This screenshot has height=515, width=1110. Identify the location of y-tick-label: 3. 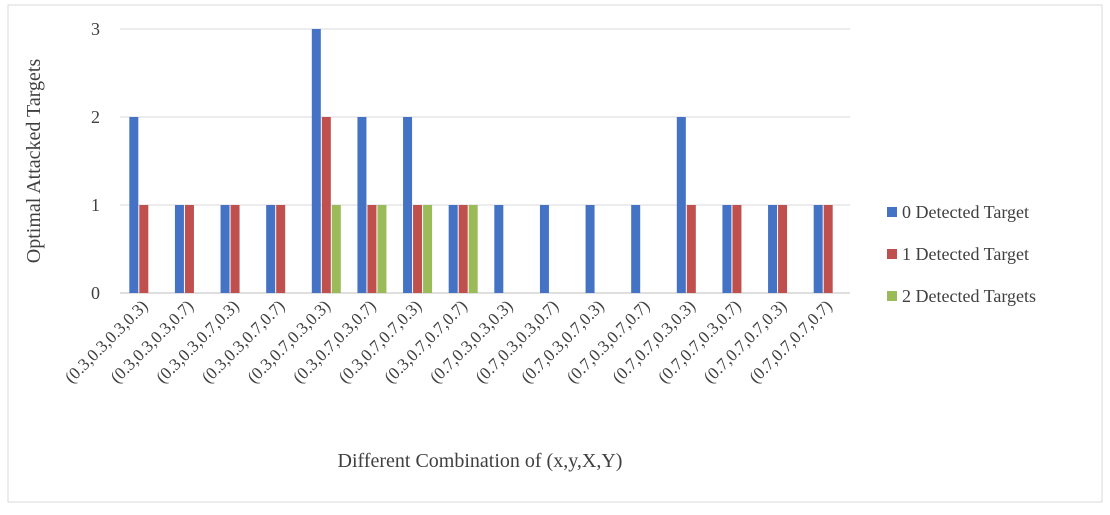
(95, 29).